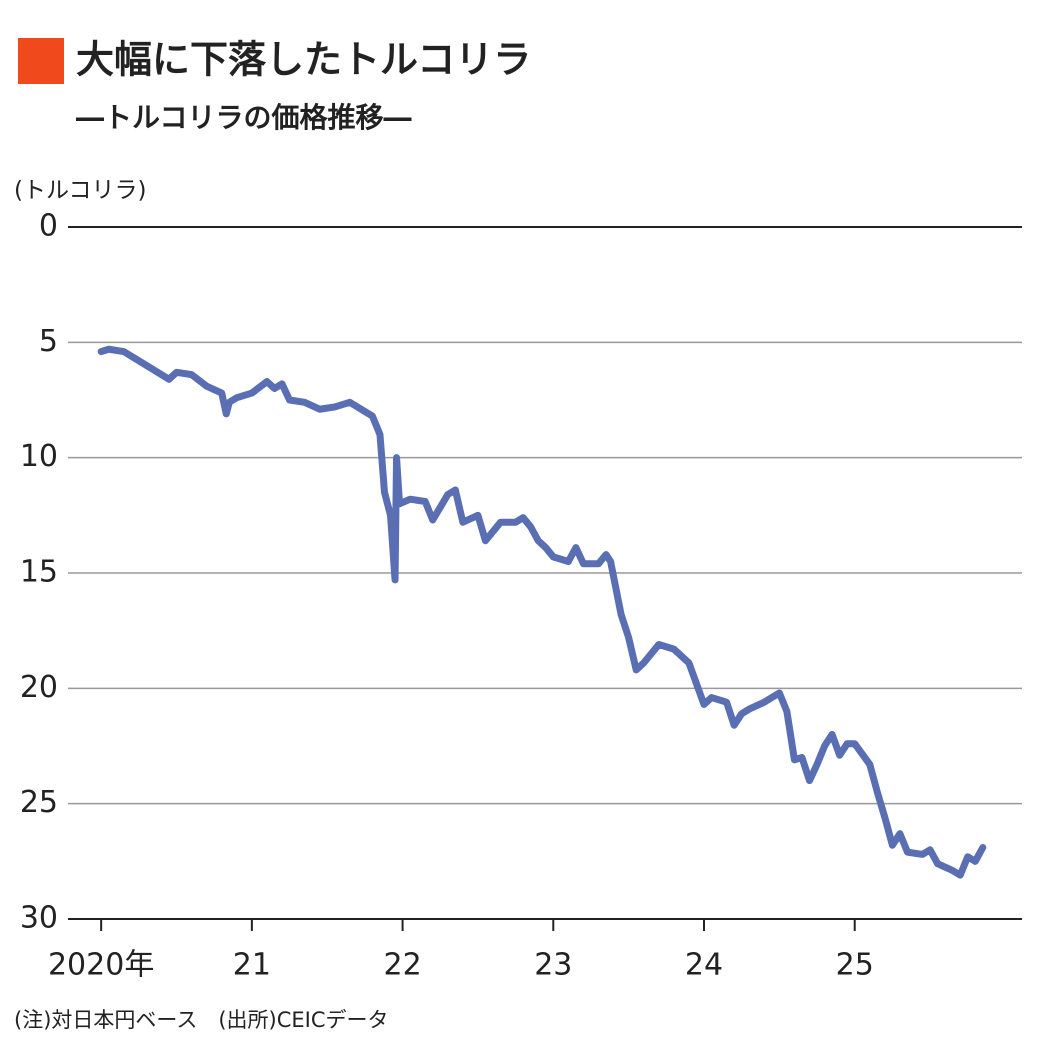 This screenshot has height=1062, width=1040. Describe the element at coordinates (41, 61) in the screenshot. I see `title-marker` at that location.